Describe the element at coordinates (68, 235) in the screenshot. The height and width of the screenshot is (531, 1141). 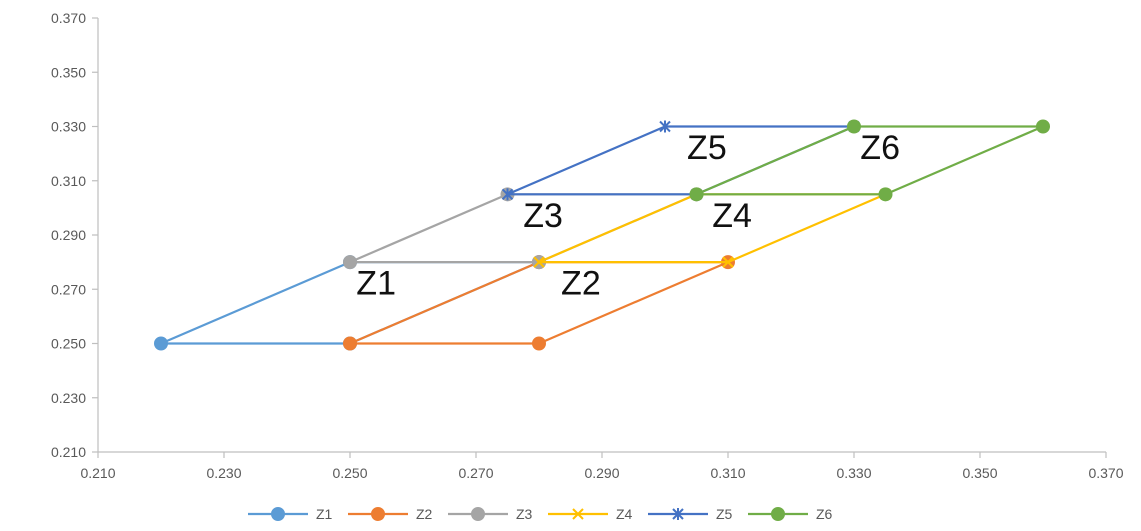
I see `y-tick-label: 0.290` at that location.